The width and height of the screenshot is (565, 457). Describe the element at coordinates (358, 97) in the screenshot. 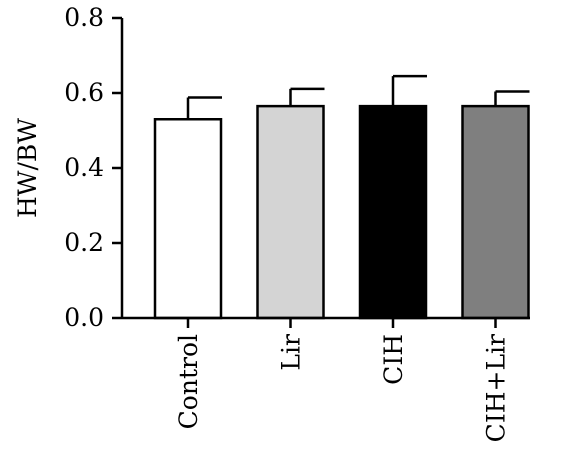

I see `error-bars` at that location.